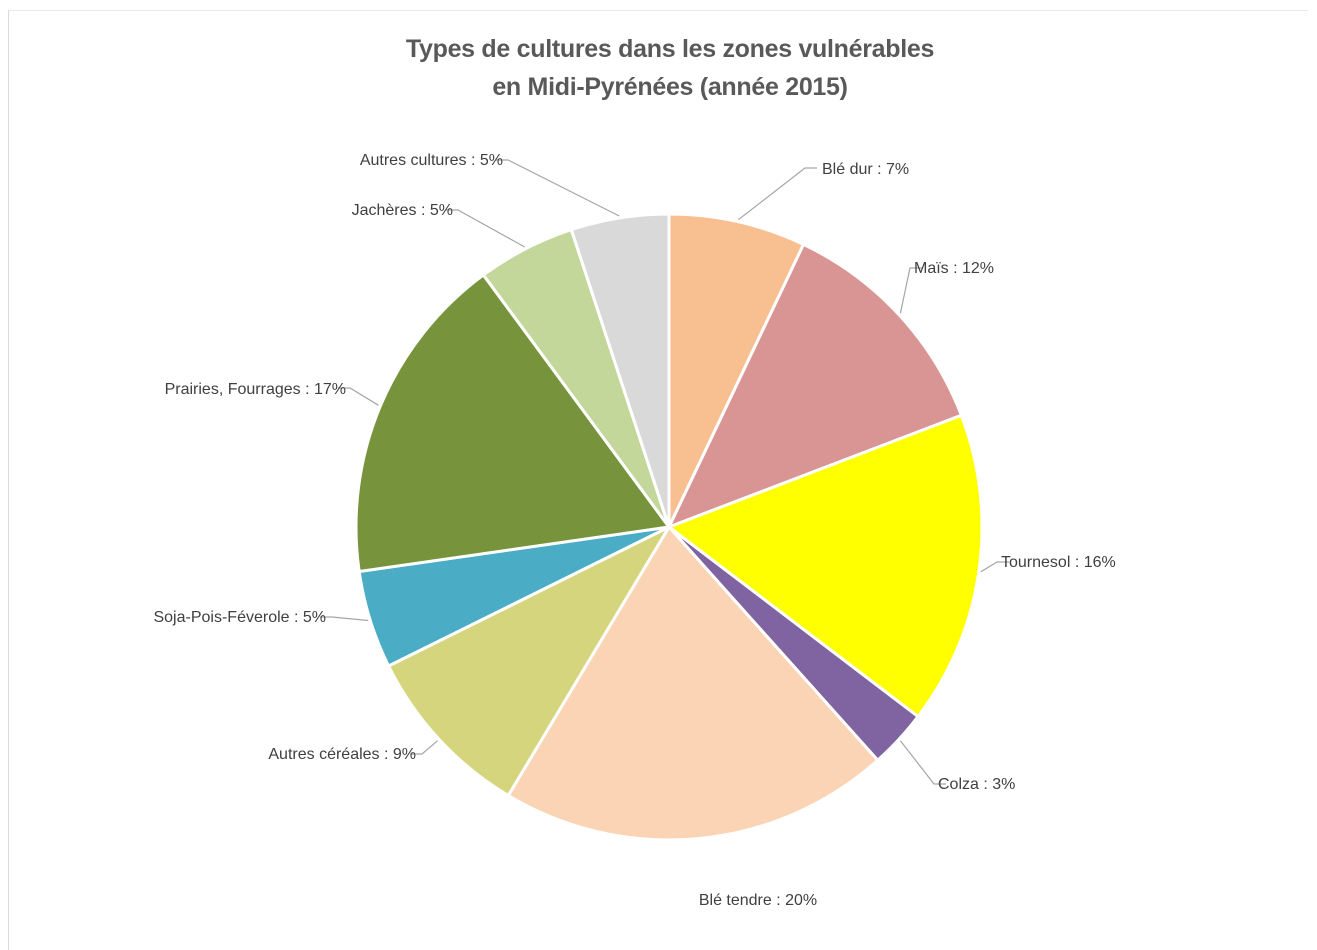  Describe the element at coordinates (620, 370) in the screenshot. I see `pie-slice-autres-cultures` at that location.